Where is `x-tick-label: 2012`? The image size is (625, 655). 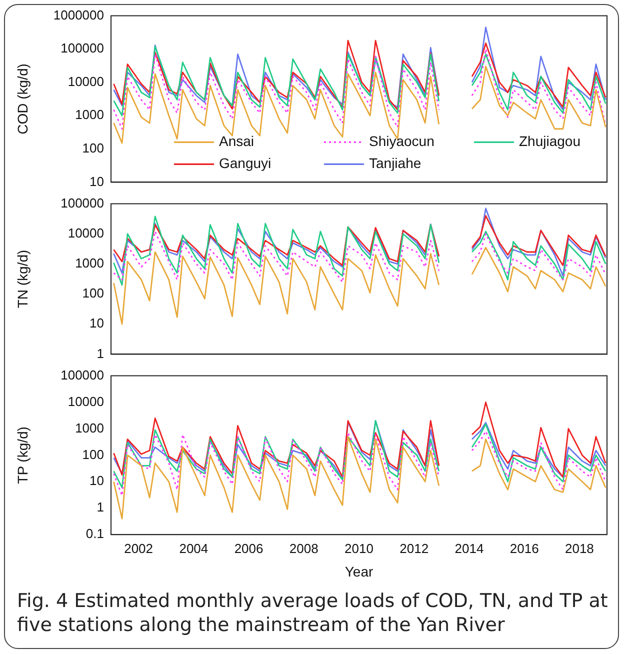
x-tick-label: 2012 is located at coordinates (414, 548).